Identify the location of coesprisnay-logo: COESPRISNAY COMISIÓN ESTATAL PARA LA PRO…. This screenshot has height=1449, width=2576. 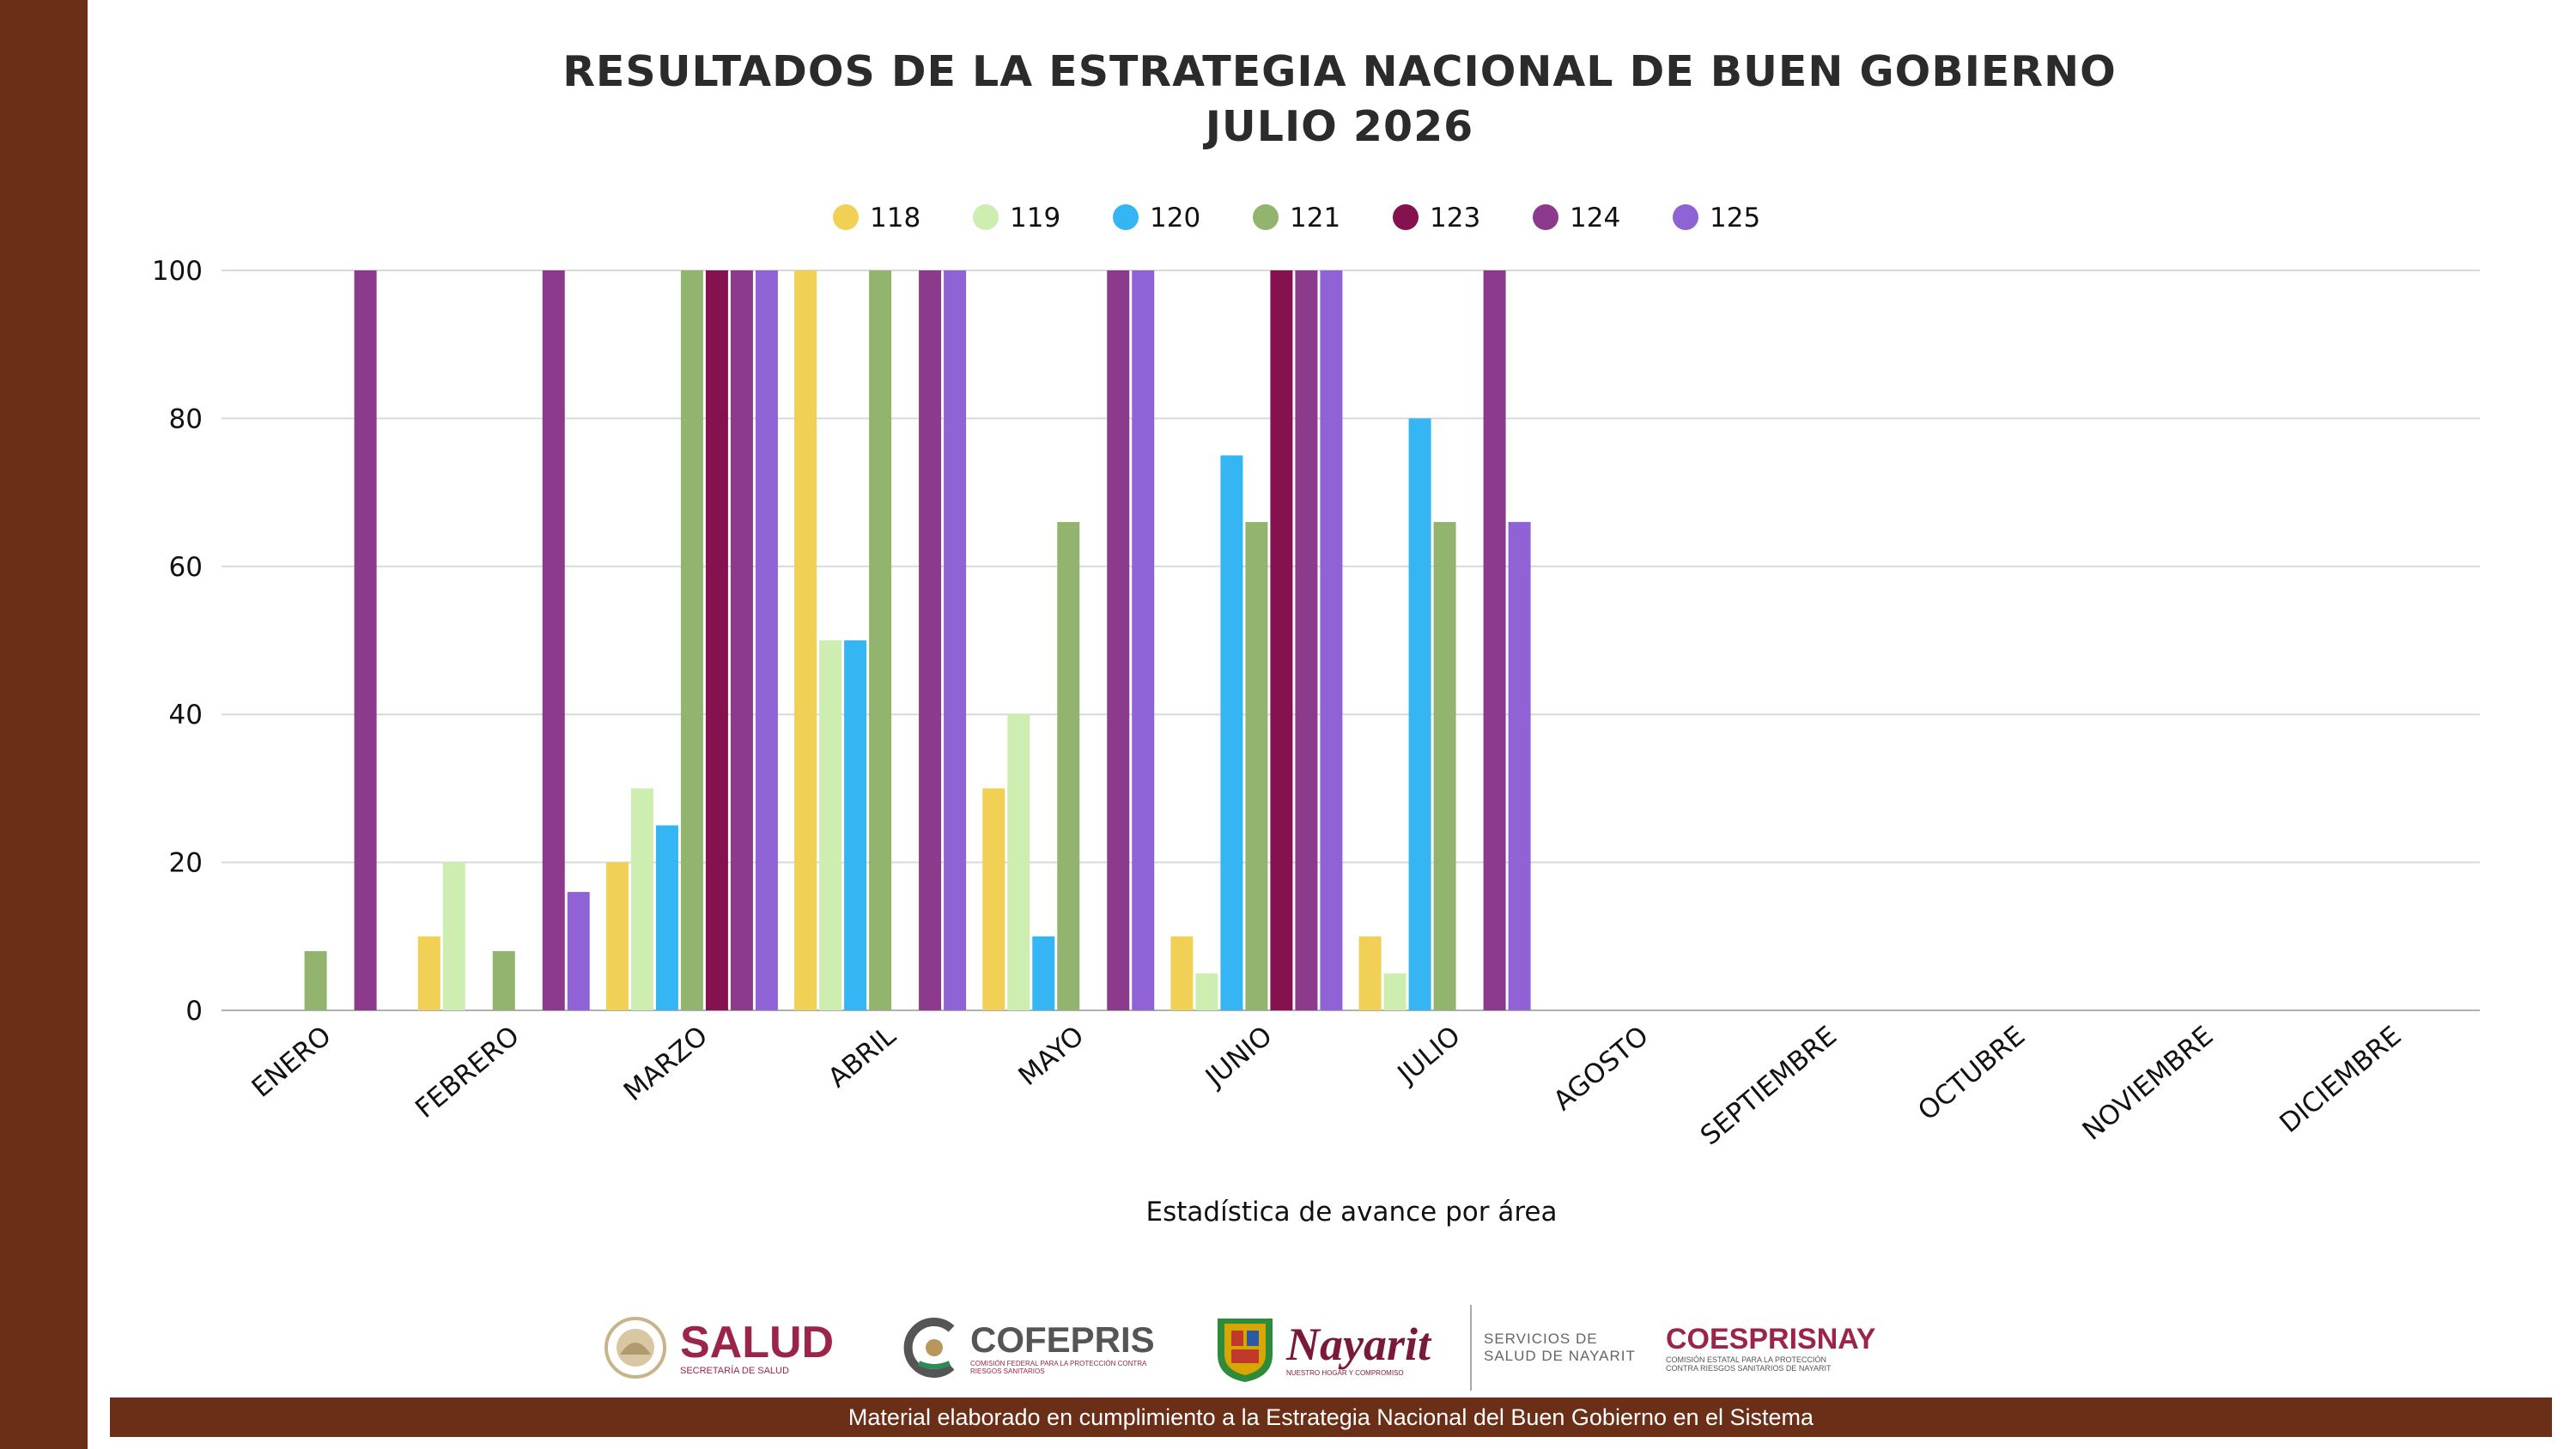
(1782, 1348).